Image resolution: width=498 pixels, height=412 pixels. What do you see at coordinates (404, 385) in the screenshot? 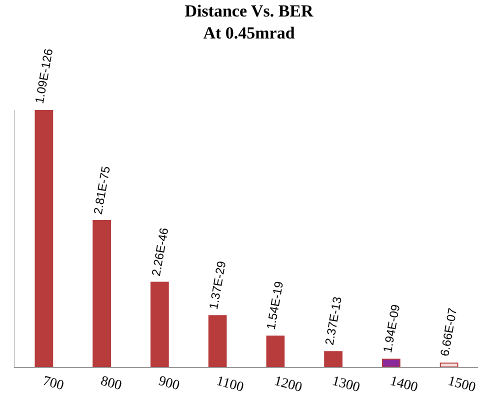
I see `x-tick-label: 1400` at bounding box center [404, 385].